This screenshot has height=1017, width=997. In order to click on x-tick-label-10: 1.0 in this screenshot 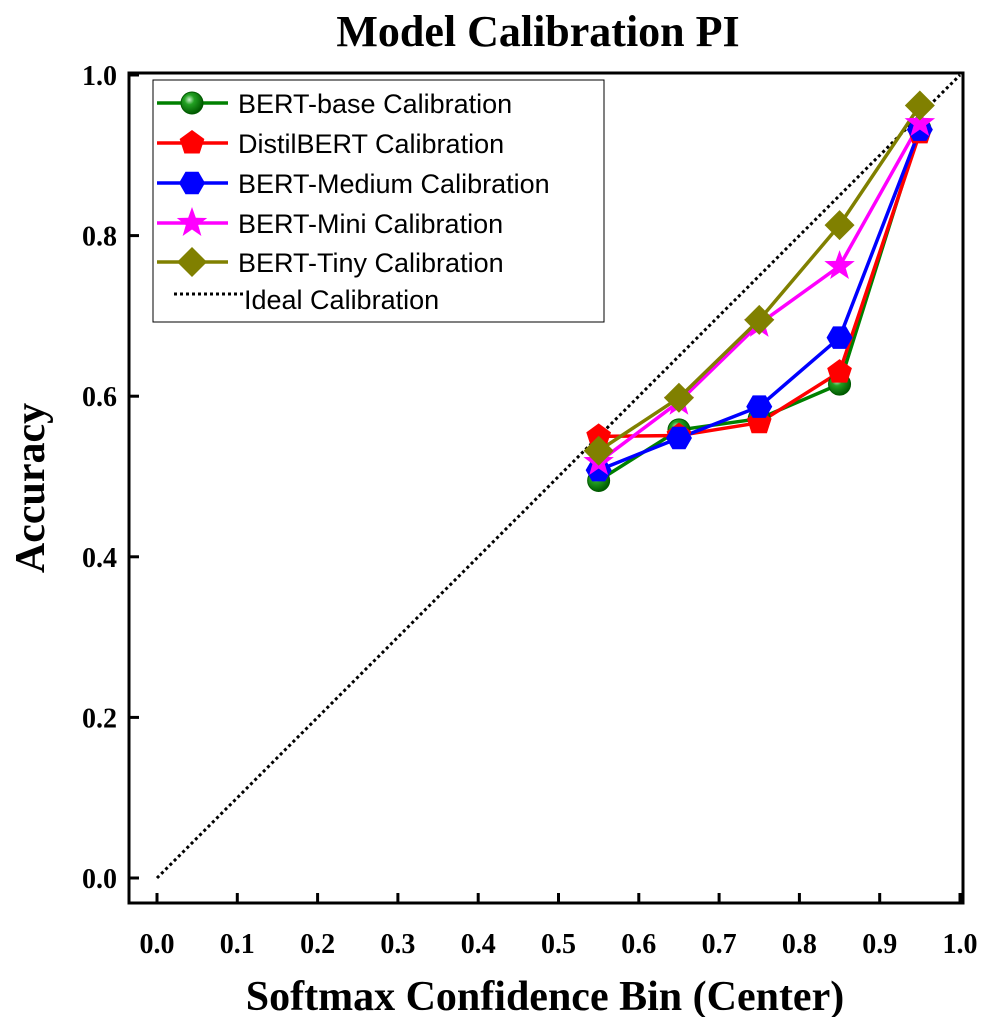, I will do `click(960, 944)`.